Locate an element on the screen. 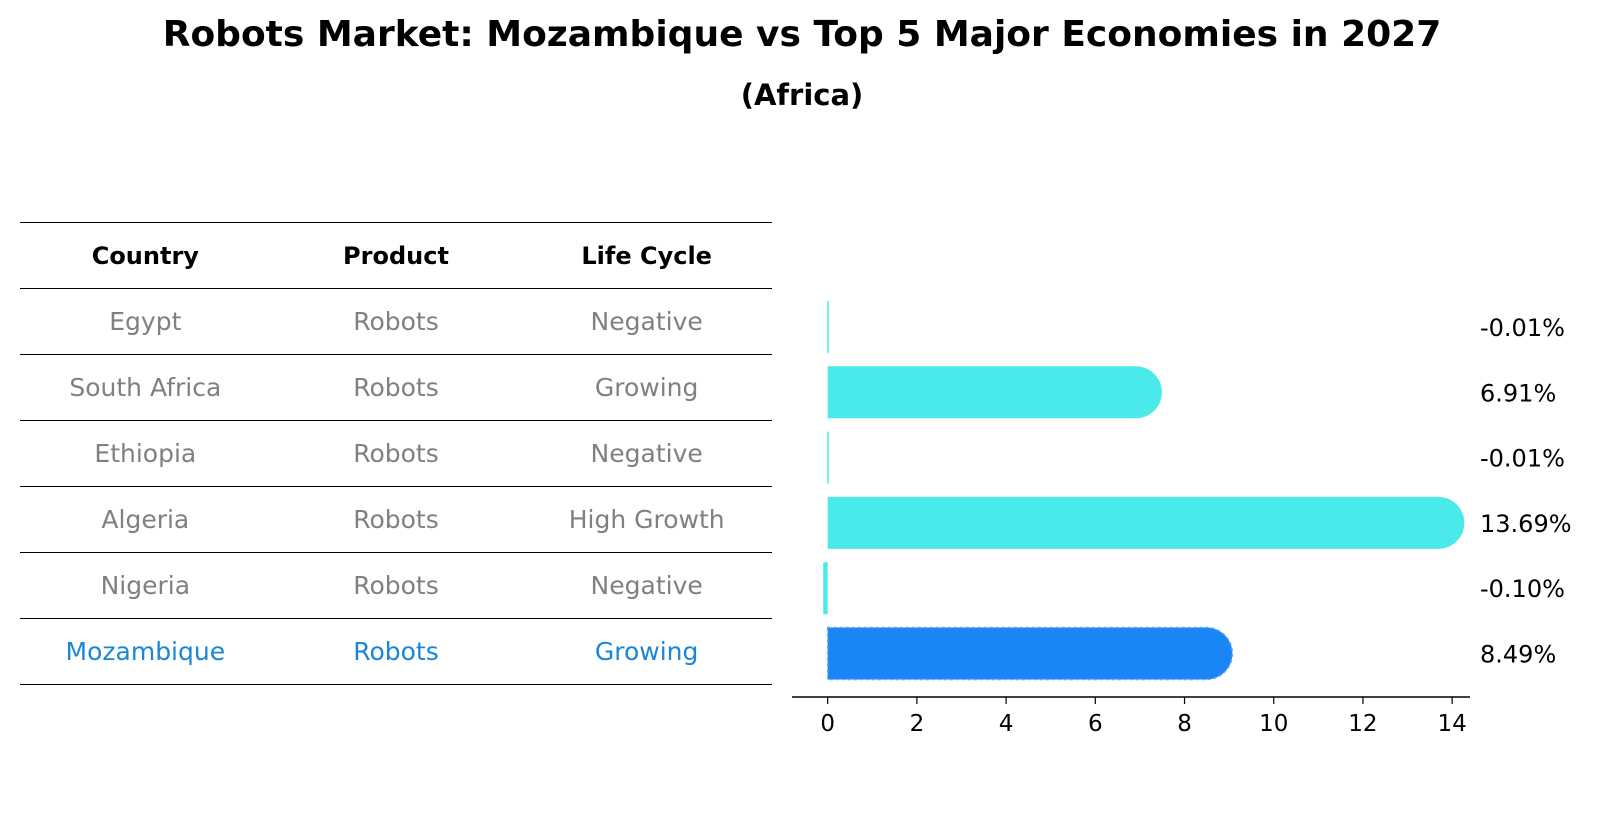 The height and width of the screenshot is (823, 1604). table-row-highlight: Mozambique Robots Growing is located at coordinates (396, 651).